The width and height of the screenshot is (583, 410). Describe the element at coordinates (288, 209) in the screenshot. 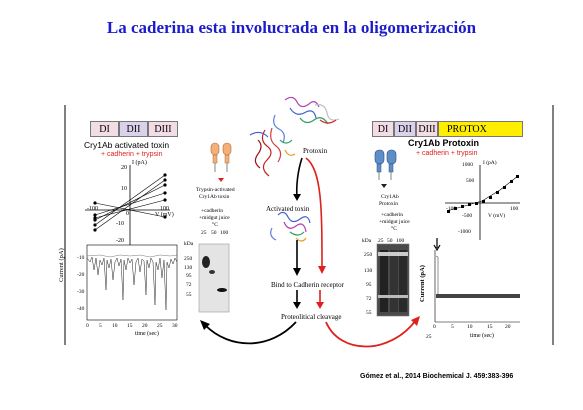

I see `label-activated-toxin: Activated toxin` at that location.